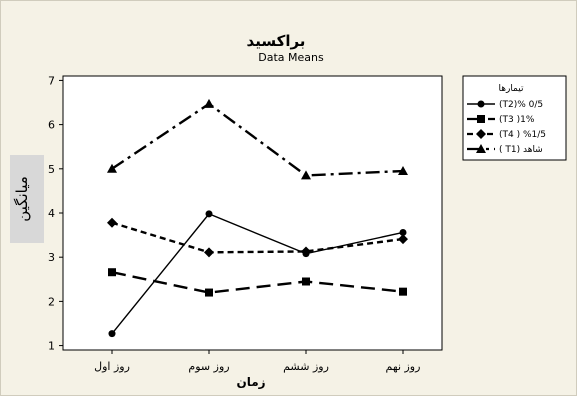  What do you see at coordinates (481, 119) in the screenshot?
I see `legend-item-2-marker` at bounding box center [481, 119].